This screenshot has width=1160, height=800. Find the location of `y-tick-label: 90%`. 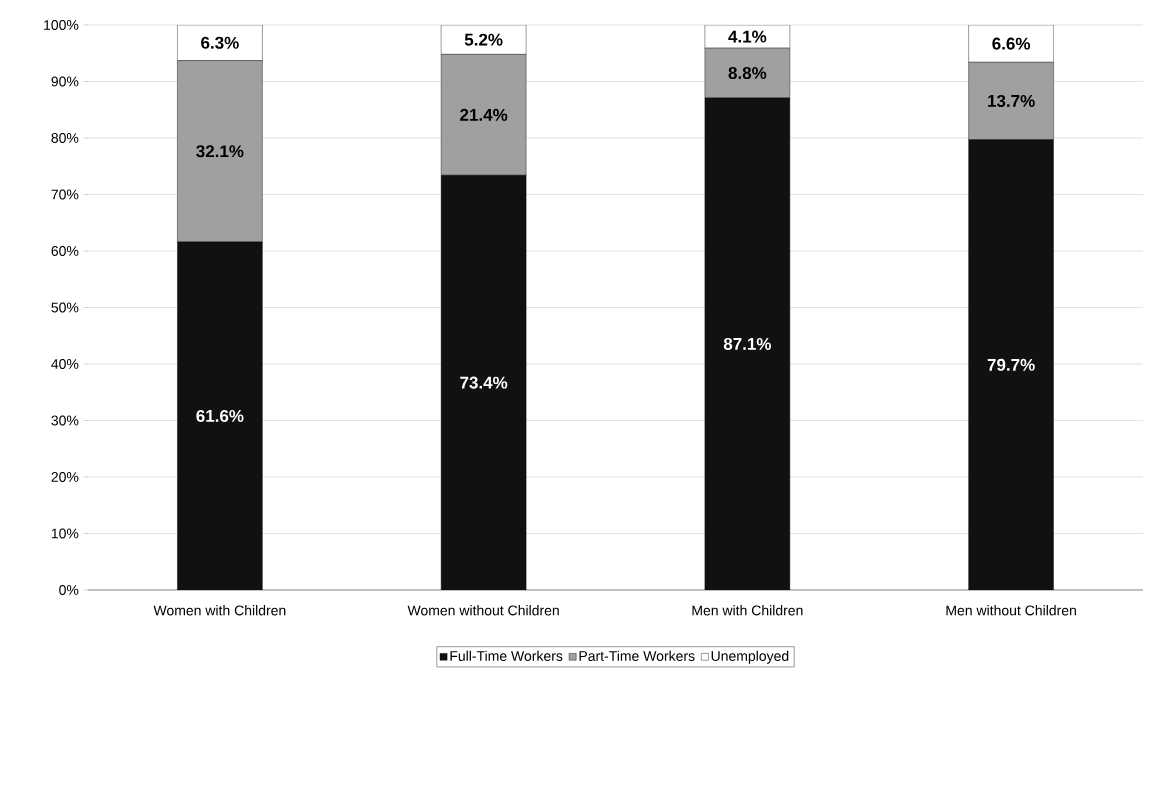

y-tick-label: 90% is located at coordinates (65, 81).